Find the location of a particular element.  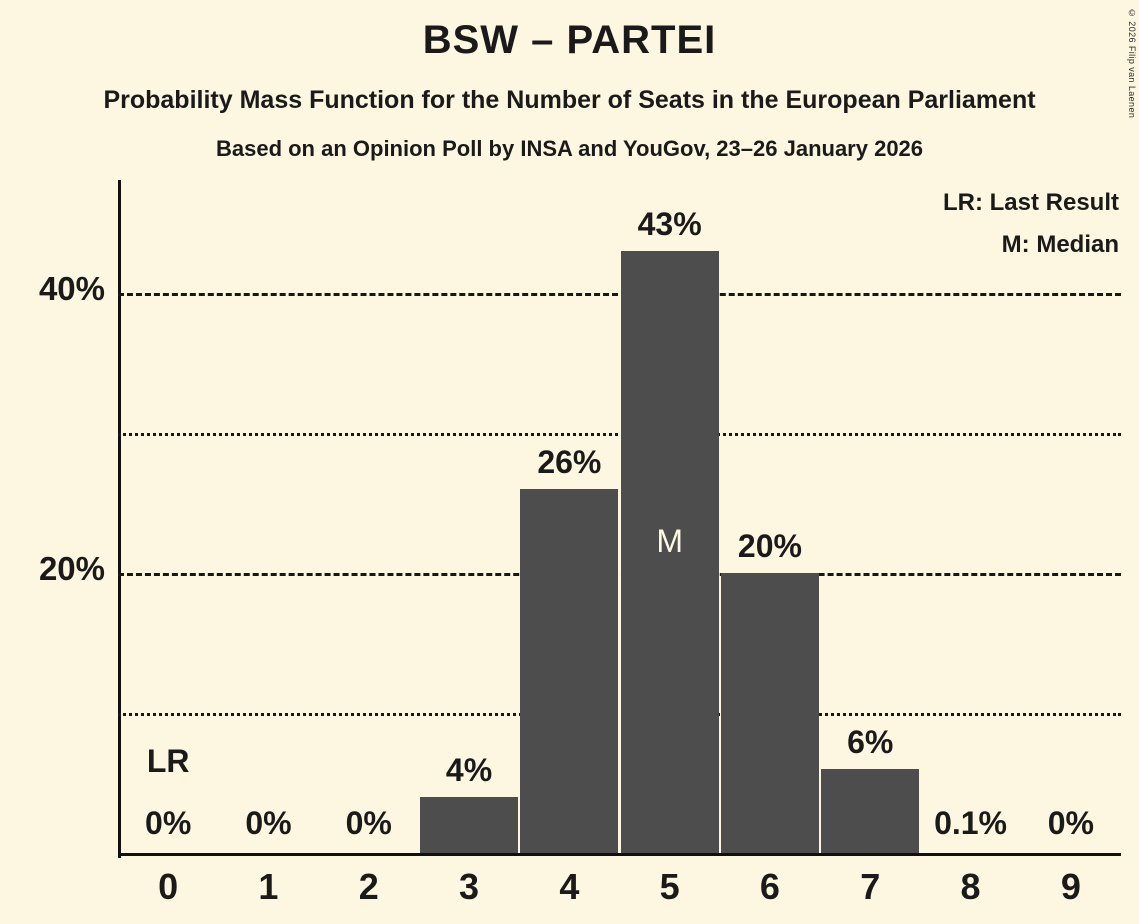

x-tick-label-4: 4 is located at coordinates (569, 886).